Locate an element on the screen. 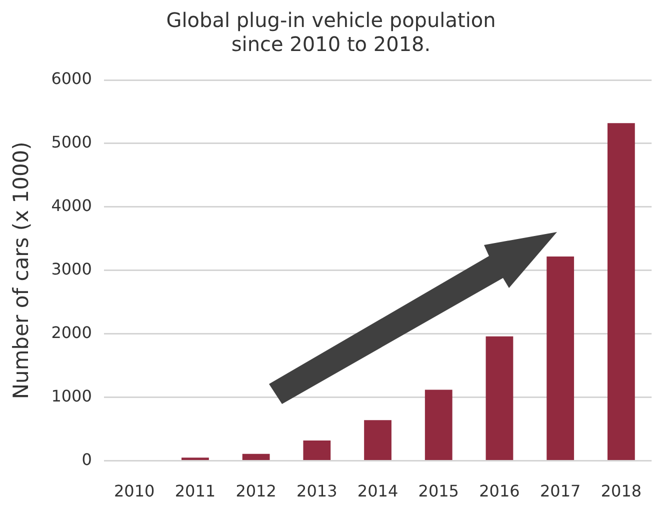 This screenshot has width=664, height=528. y-tick-label: 2000 is located at coordinates (71, 332).